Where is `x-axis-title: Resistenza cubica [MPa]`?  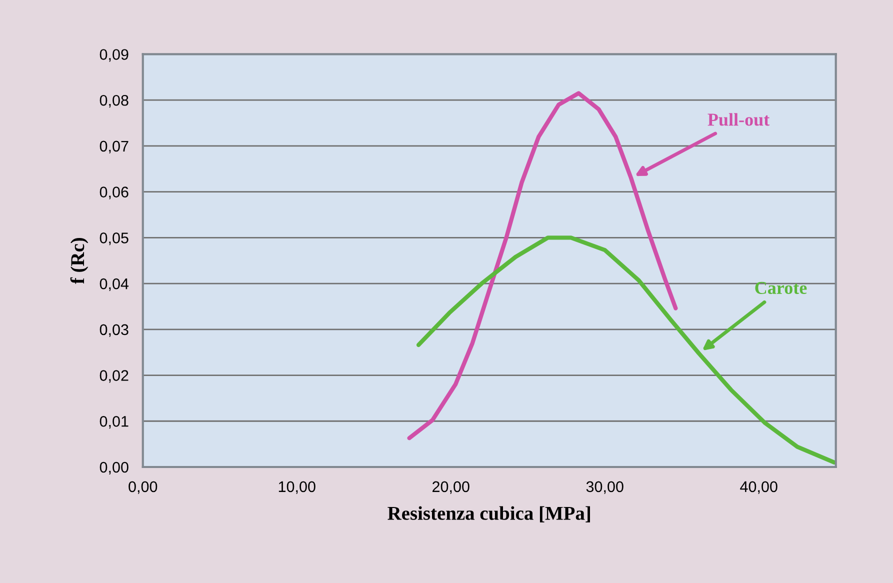 x-axis-title: Resistenza cubica [MPa] is located at coordinates (489, 514).